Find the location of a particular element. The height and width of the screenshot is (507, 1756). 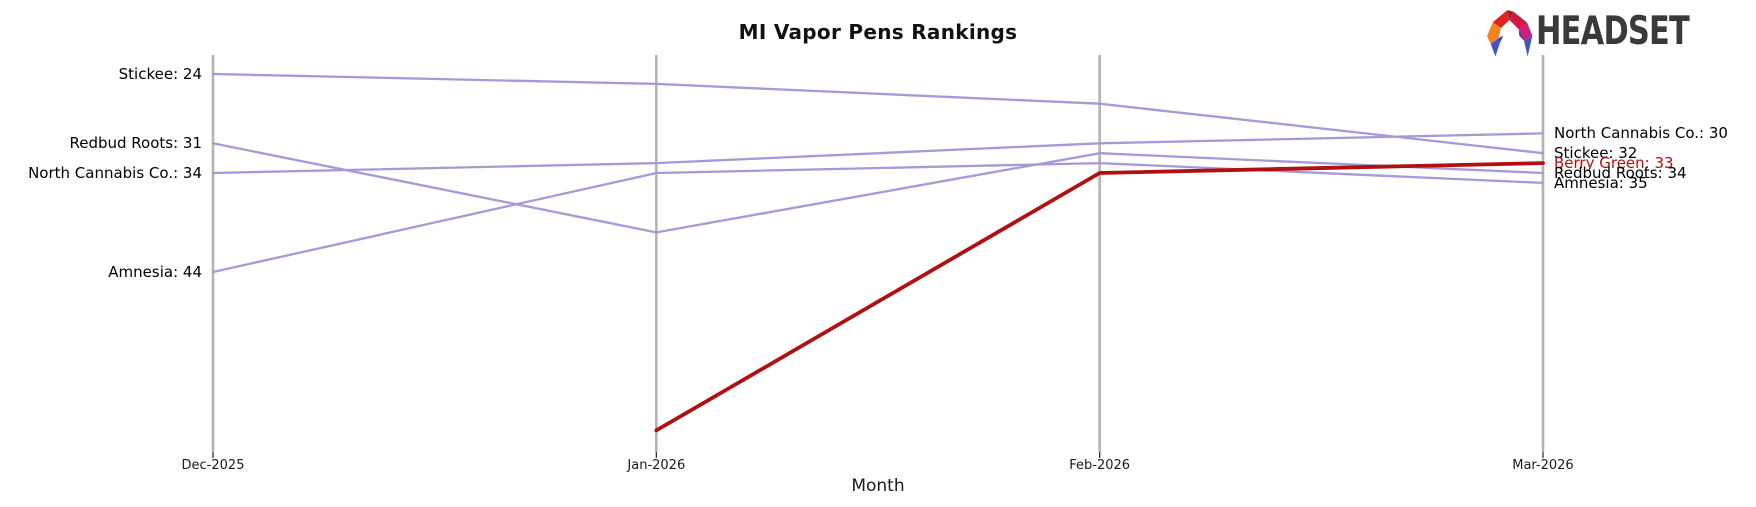

headset-logo-text: HEADSET is located at coordinates (1613, 31).